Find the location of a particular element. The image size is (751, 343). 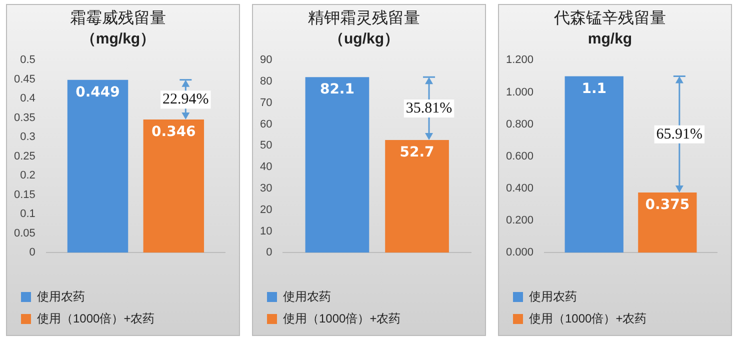

y-tick-label: 0.200 is located at coordinates (520, 220).